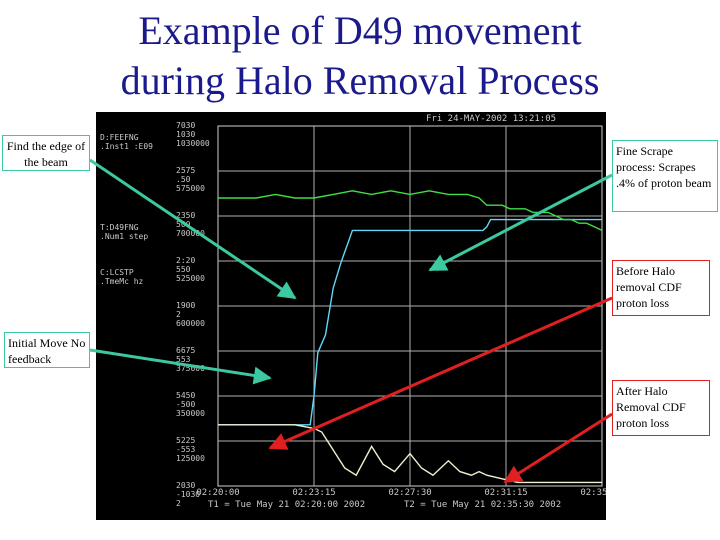 Image resolution: width=720 pixels, height=540 pixels. What do you see at coordinates (360, 80) in the screenshot?
I see `title-line-2: during Halo Removal Process` at bounding box center [360, 80].